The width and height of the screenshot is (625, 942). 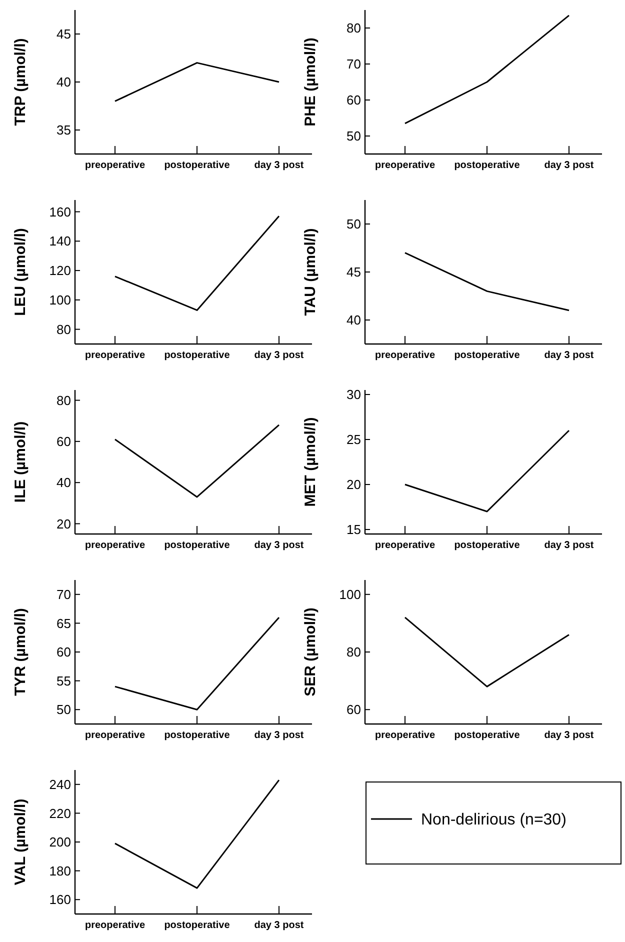 What do you see at coordinates (493, 820) in the screenshot?
I see `legend-label: Non-delirious (n=30)` at bounding box center [493, 820].